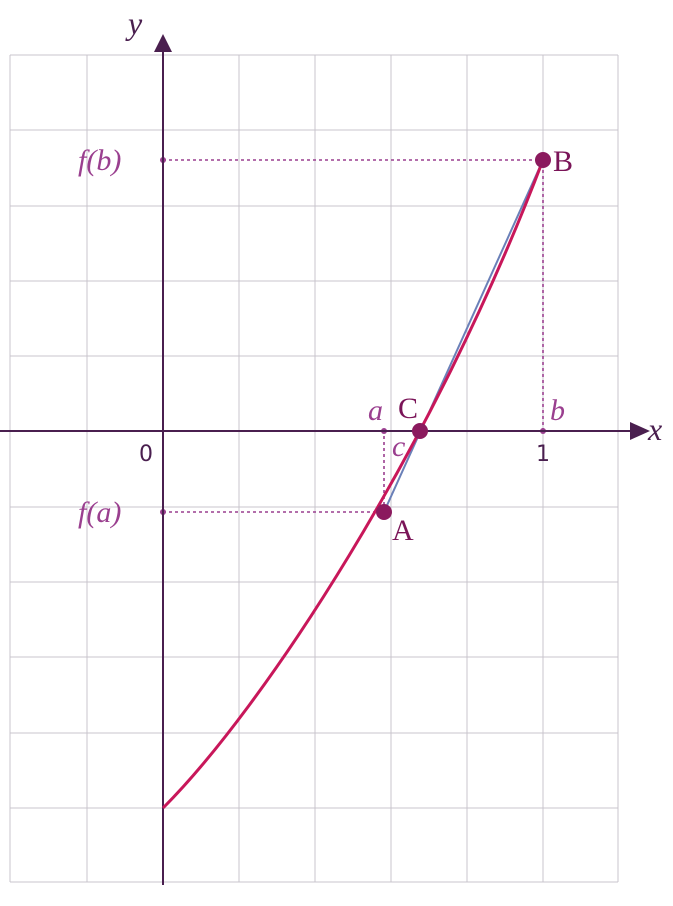 This screenshot has width=673, height=906. What do you see at coordinates (543, 160) in the screenshot?
I see `point-b` at bounding box center [543, 160].